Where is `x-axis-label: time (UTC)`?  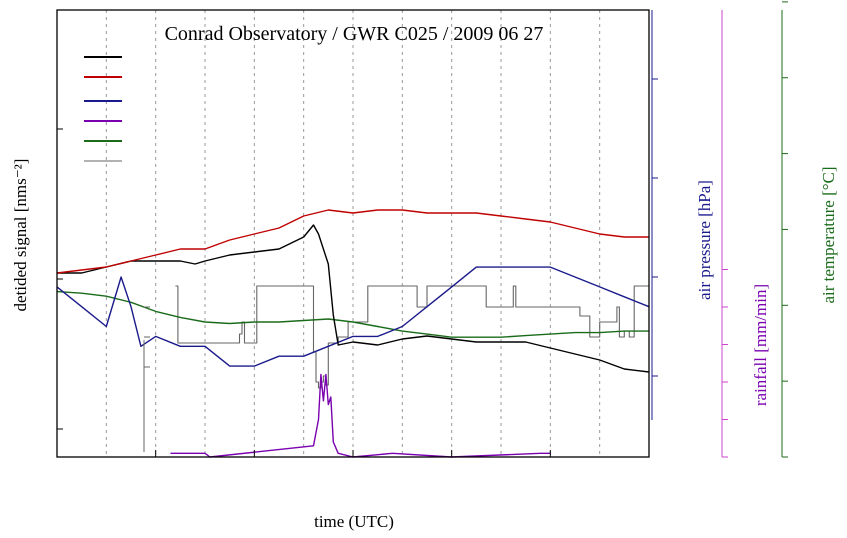
x-axis-label: time (UTC) is located at coordinates (354, 521).